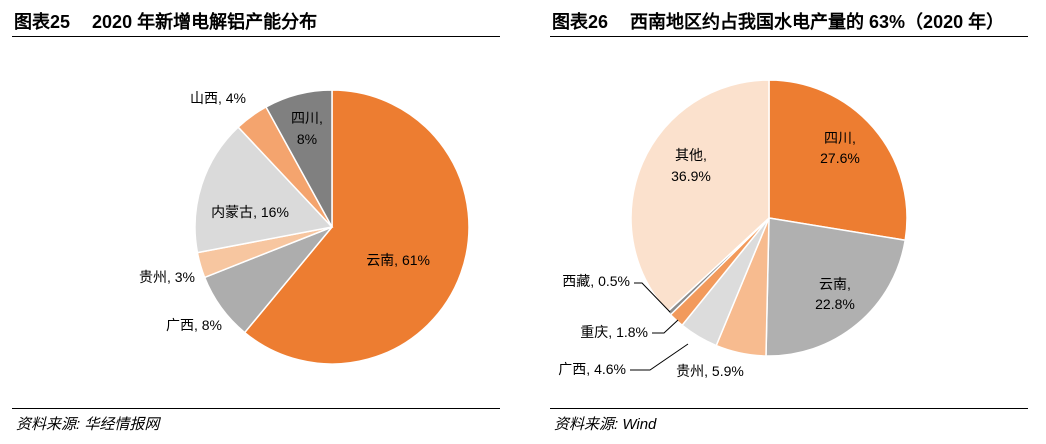  I want to click on slice-label: 山西, 4%, so click(218, 98).